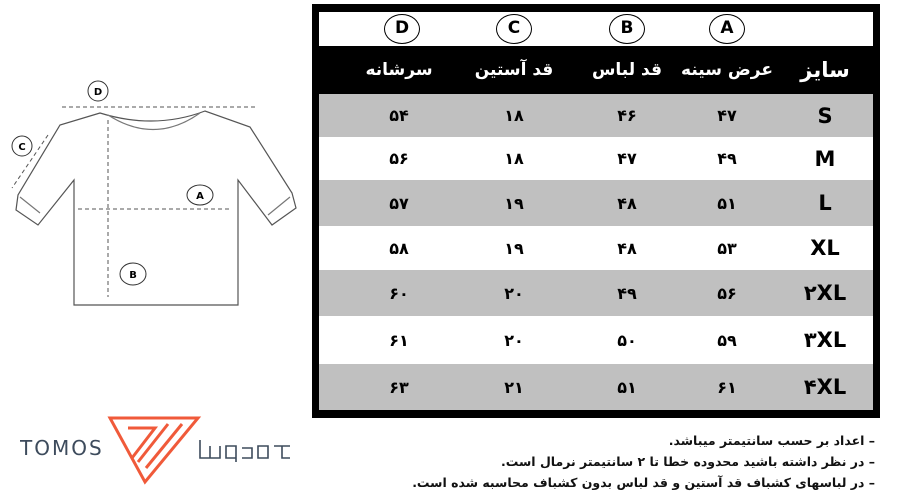 The width and height of the screenshot is (899, 500). What do you see at coordinates (133, 275) in the screenshot?
I see `diagram-label-b: B` at bounding box center [133, 275].